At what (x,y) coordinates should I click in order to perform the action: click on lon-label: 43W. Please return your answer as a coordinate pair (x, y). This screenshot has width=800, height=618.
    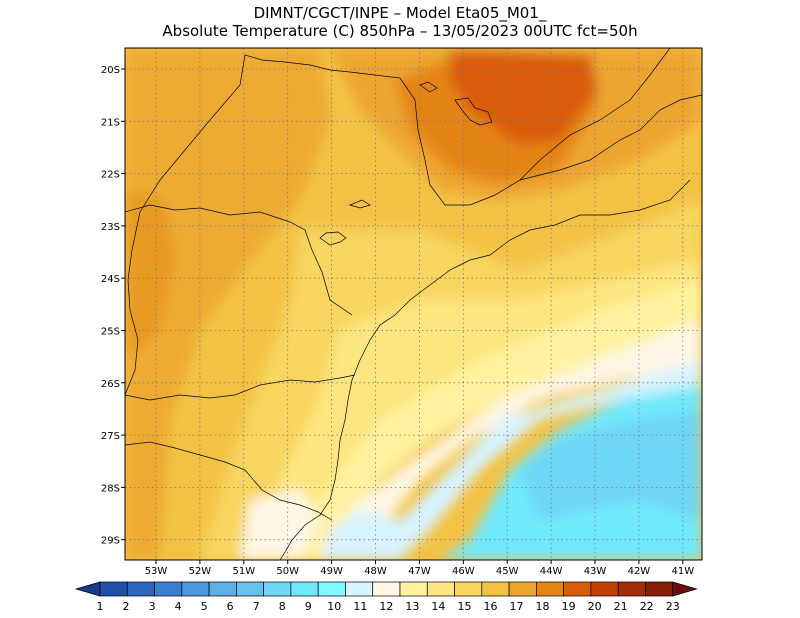
    Looking at the image, I should click on (595, 571).